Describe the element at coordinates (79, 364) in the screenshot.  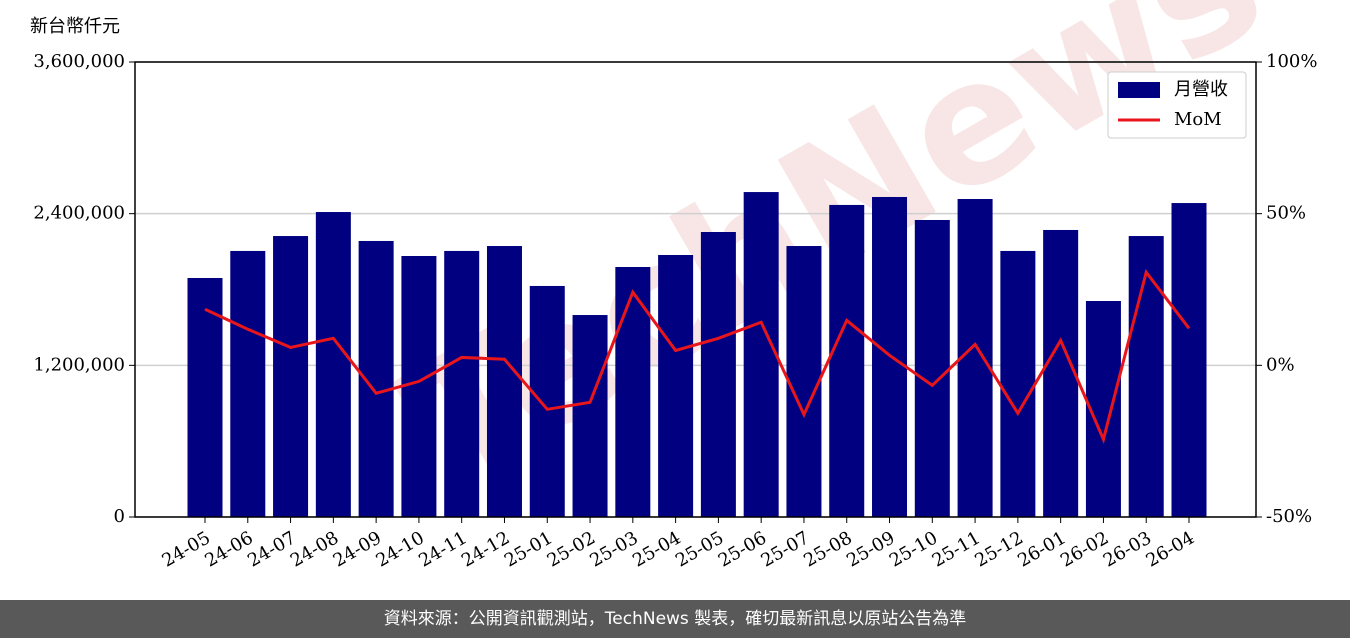
I see `y-tick-label: 1,200,000` at that location.